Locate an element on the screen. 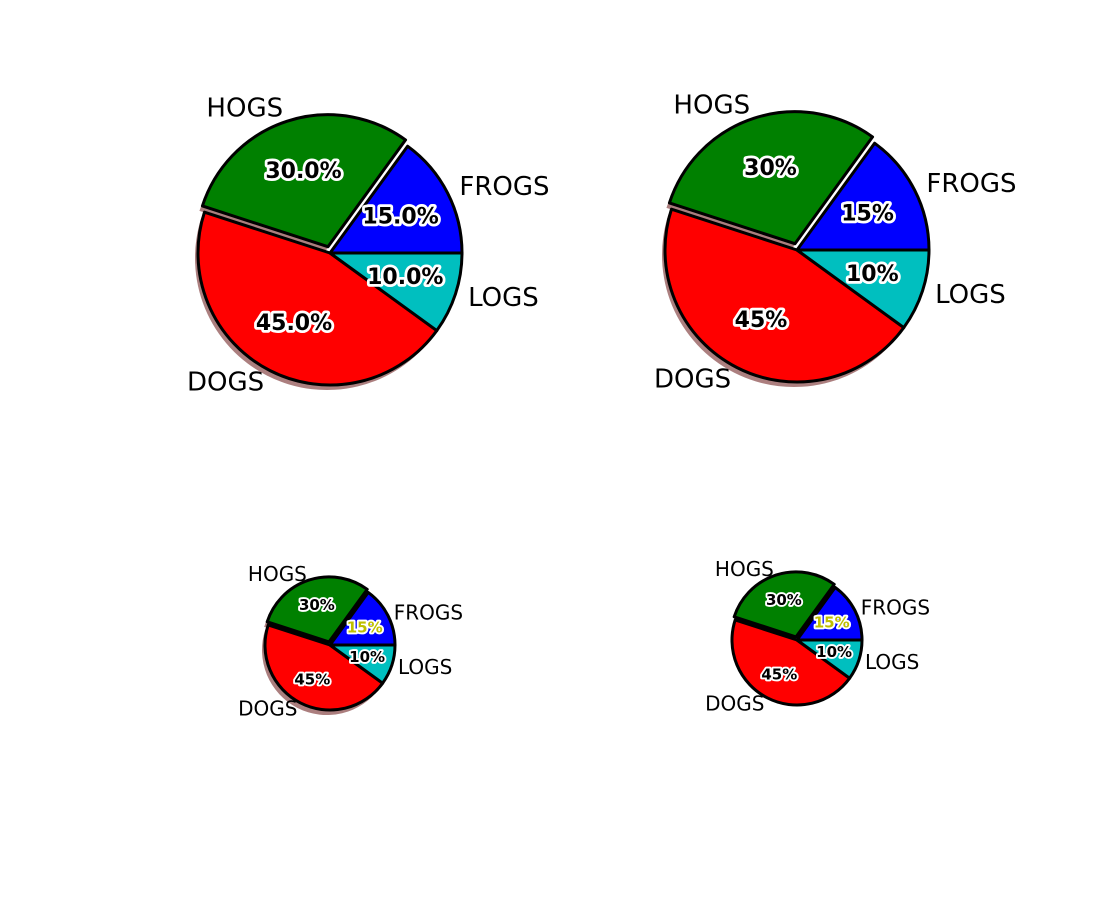 The width and height of the screenshot is (1100, 900). pie-chart-1: 15.0% 30.0% 45.0% 10.0% FROGS HOGS DOGS LOGS is located at coordinates (368, 246).